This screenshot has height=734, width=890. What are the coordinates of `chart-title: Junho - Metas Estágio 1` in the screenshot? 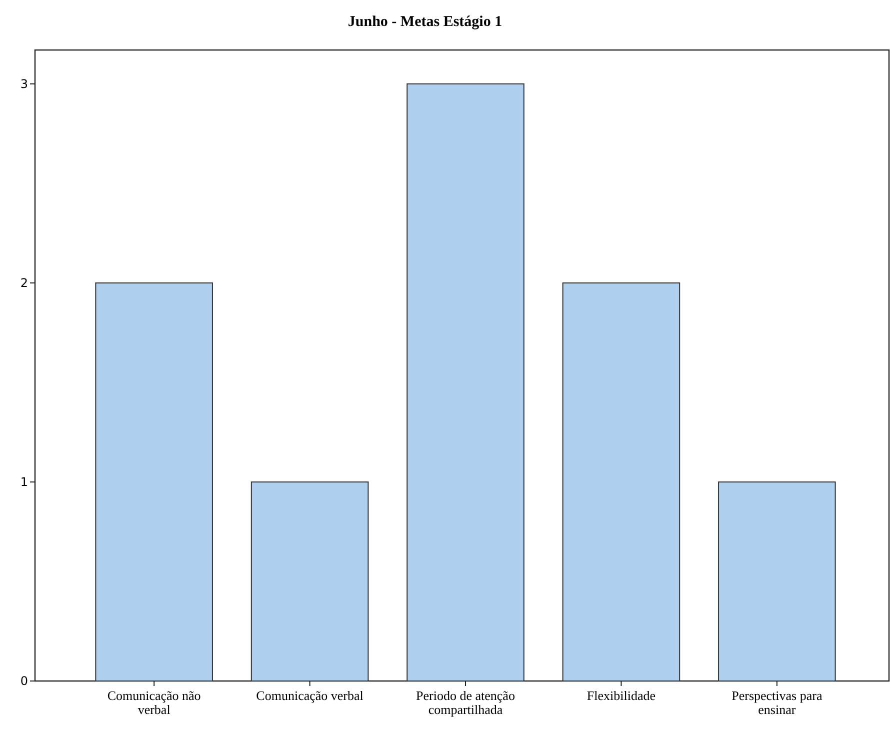 It's located at (425, 22).